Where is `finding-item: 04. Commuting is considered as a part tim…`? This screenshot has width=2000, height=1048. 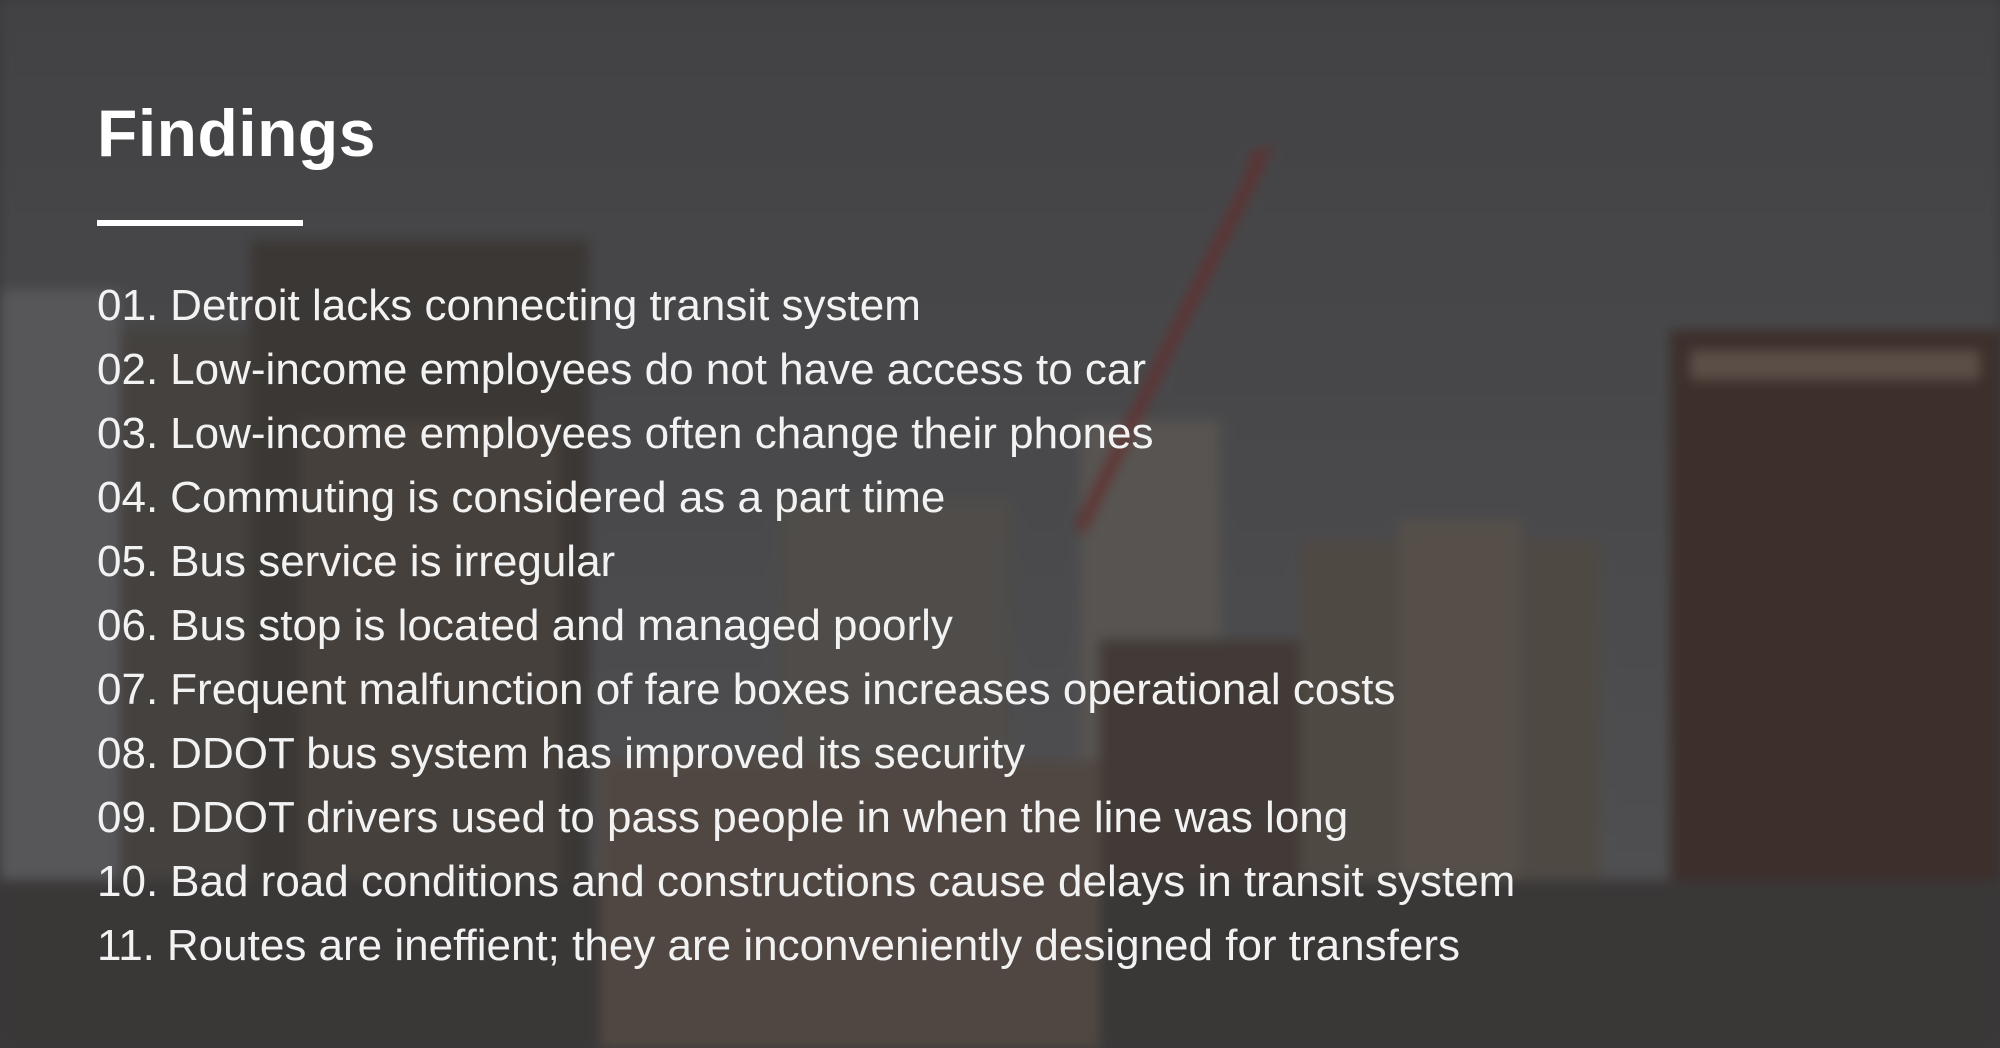 finding-item: 04. Commuting is considered as a part tim… is located at coordinates (947, 498).